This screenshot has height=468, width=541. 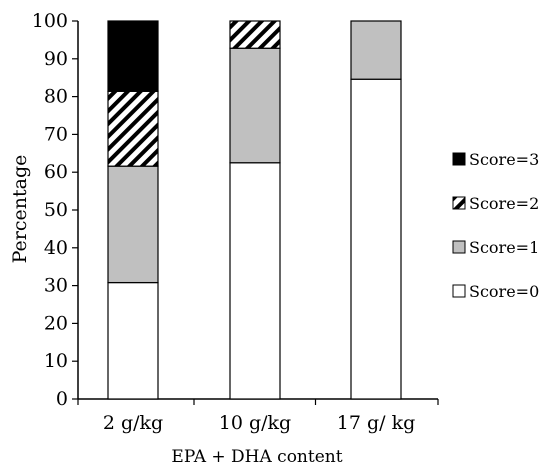 What do you see at coordinates (20, 209) in the screenshot?
I see `y-axis-label: Percentage` at bounding box center [20, 209].